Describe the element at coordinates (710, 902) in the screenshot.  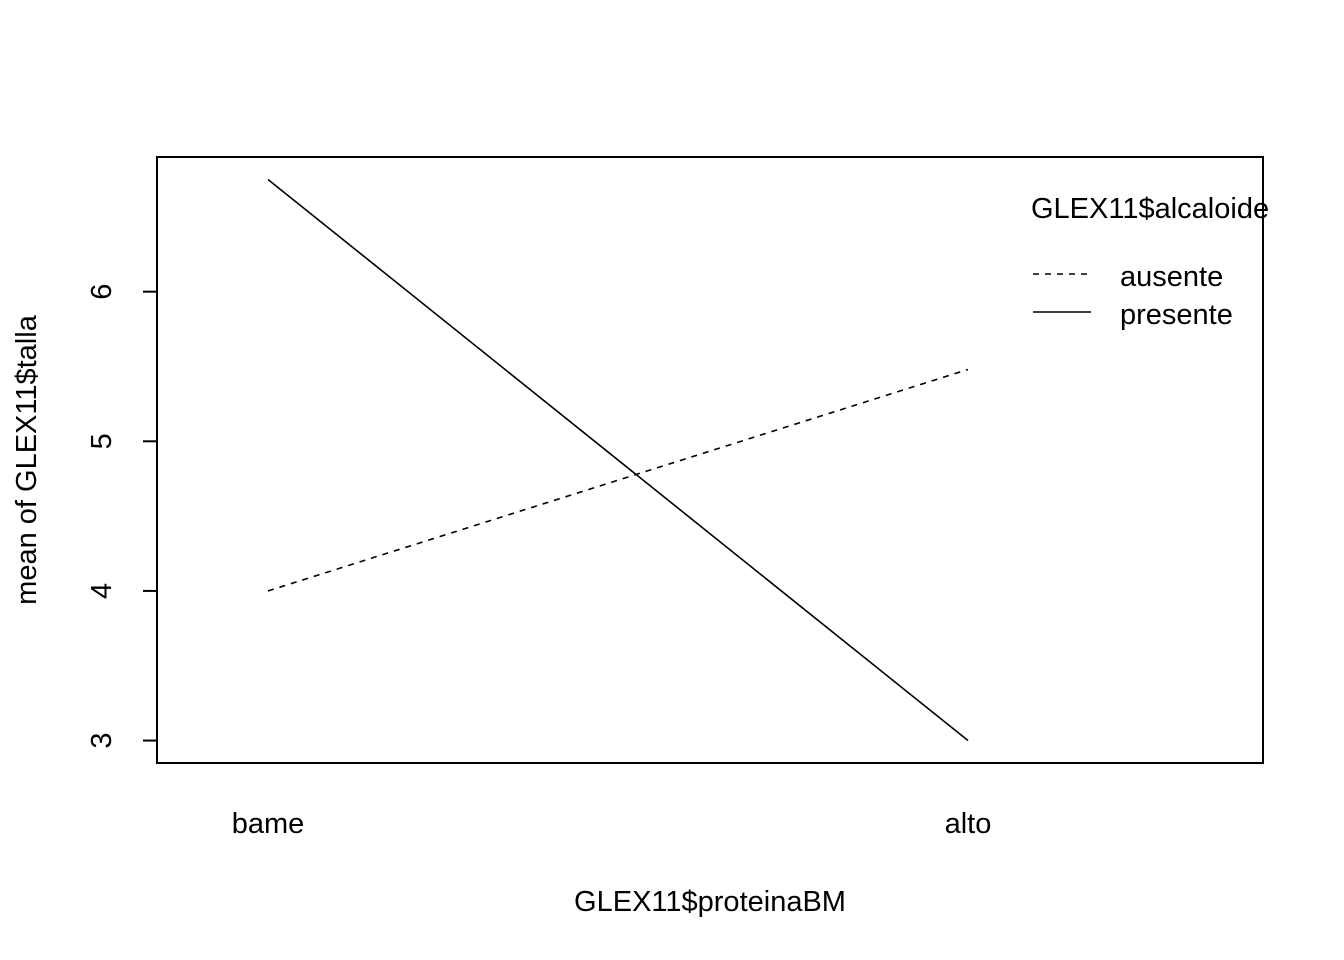
I see `x-axis-label: GLEX11$proteinaBM` at that location.